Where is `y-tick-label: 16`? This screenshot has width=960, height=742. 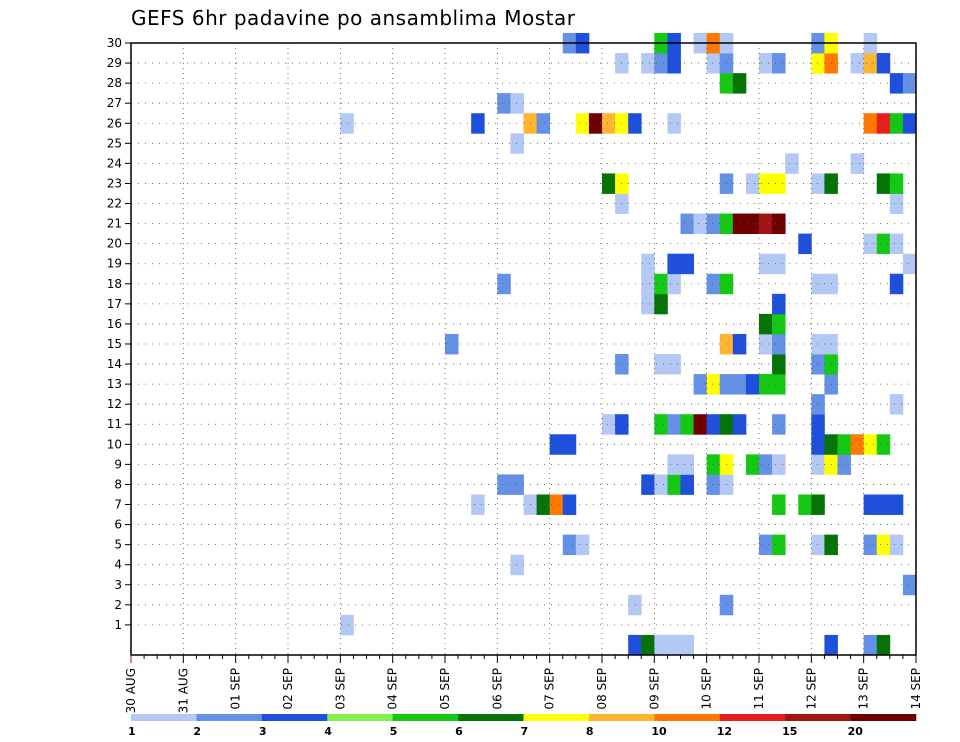
y-tick-label: 16 is located at coordinates (114, 324).